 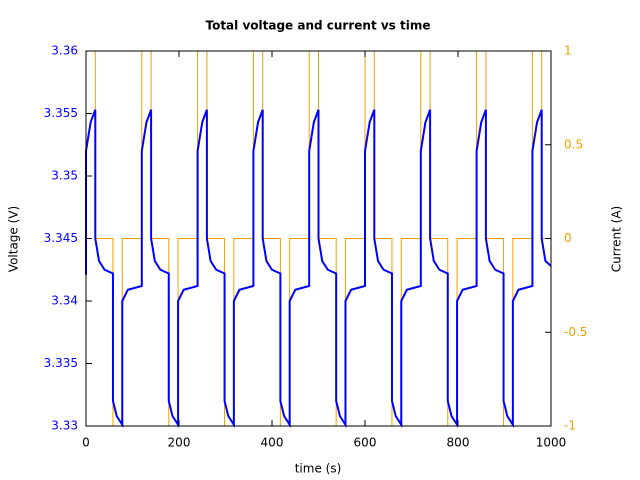 What do you see at coordinates (365, 443) in the screenshot?
I see `x-tick-label: 600` at bounding box center [365, 443].